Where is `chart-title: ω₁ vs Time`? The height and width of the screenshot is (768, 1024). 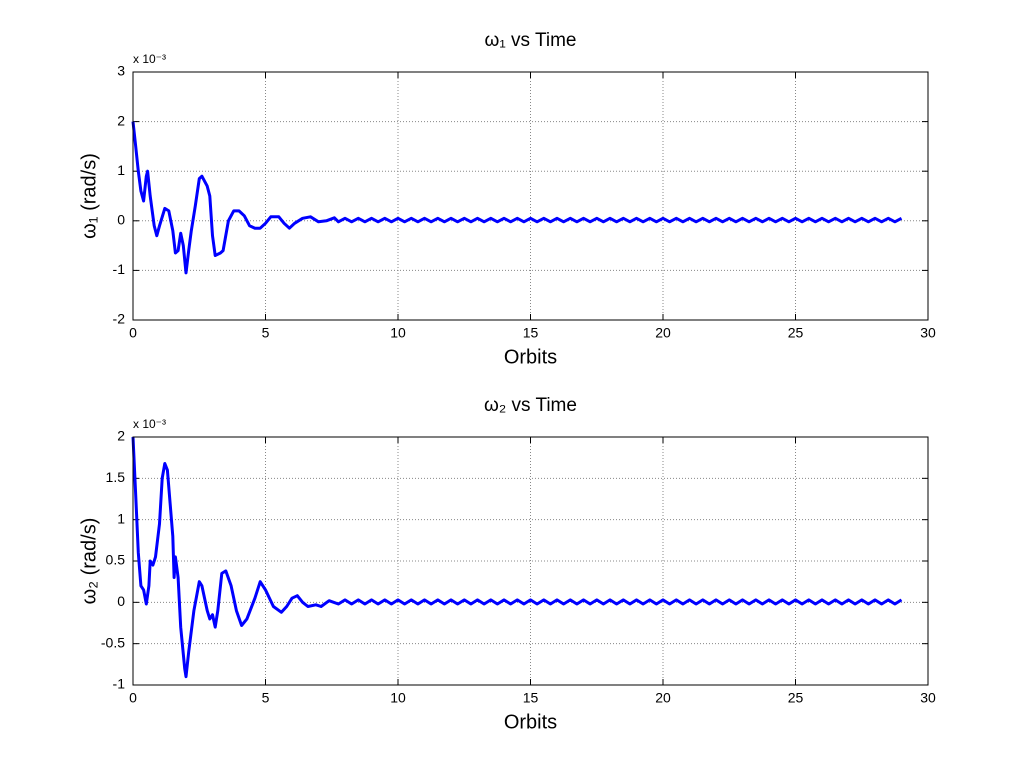
chart-title: ω₁ vs Time is located at coordinates (531, 40).